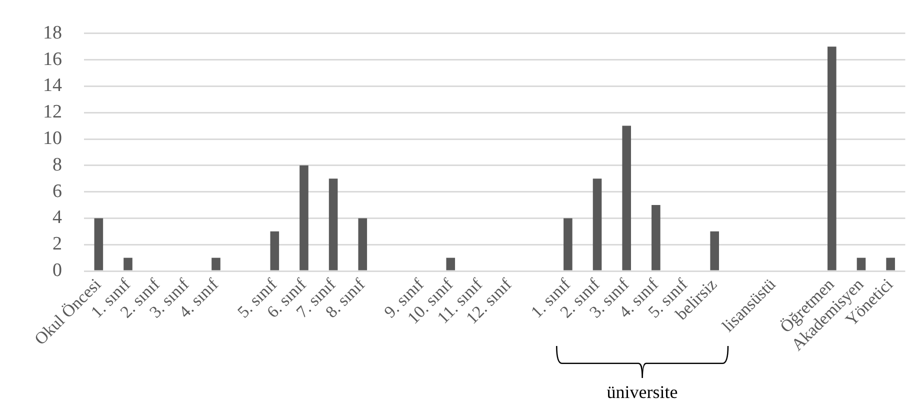  What do you see at coordinates (52, 33) in the screenshot?
I see `y-tick-label: 18` at bounding box center [52, 33].